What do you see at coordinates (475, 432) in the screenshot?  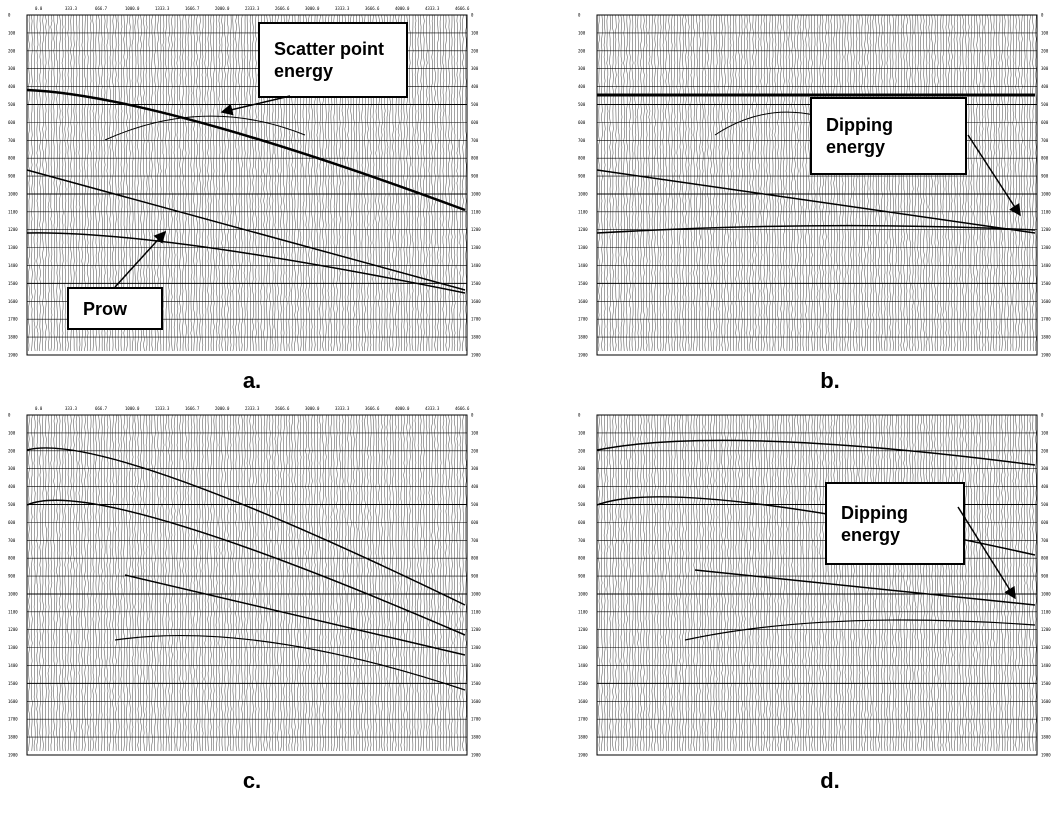 I see `time-label: 100` at bounding box center [475, 432].